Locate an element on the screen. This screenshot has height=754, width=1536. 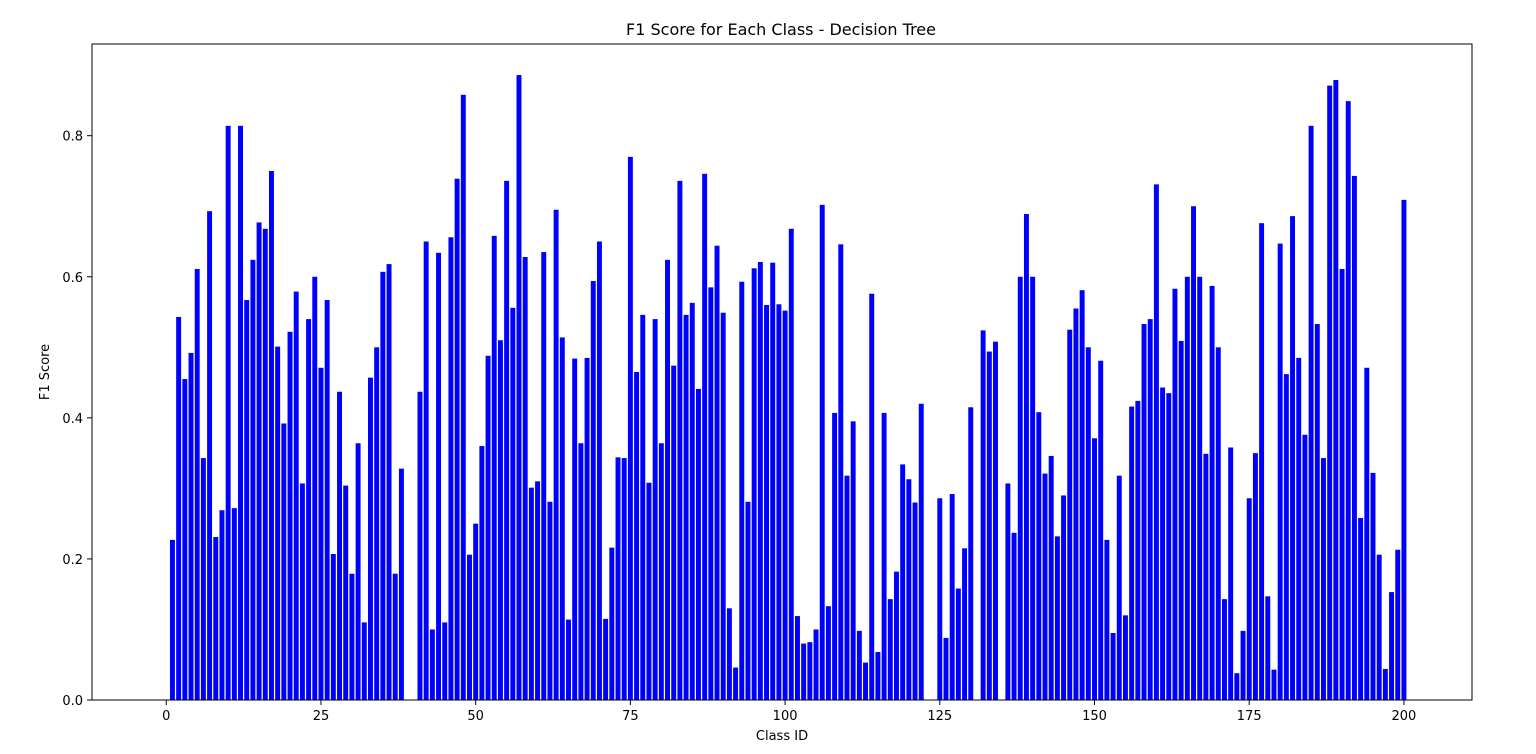
chart-title: F1 Score for Each Class - Decision Tree is located at coordinates (781, 29).